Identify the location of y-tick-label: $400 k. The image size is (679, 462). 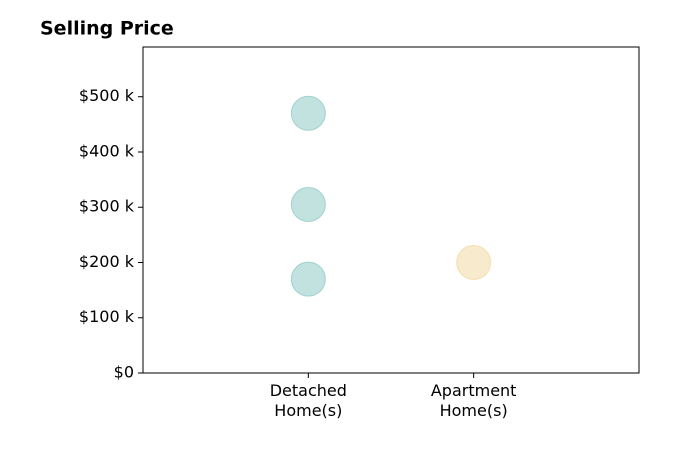
(107, 150).